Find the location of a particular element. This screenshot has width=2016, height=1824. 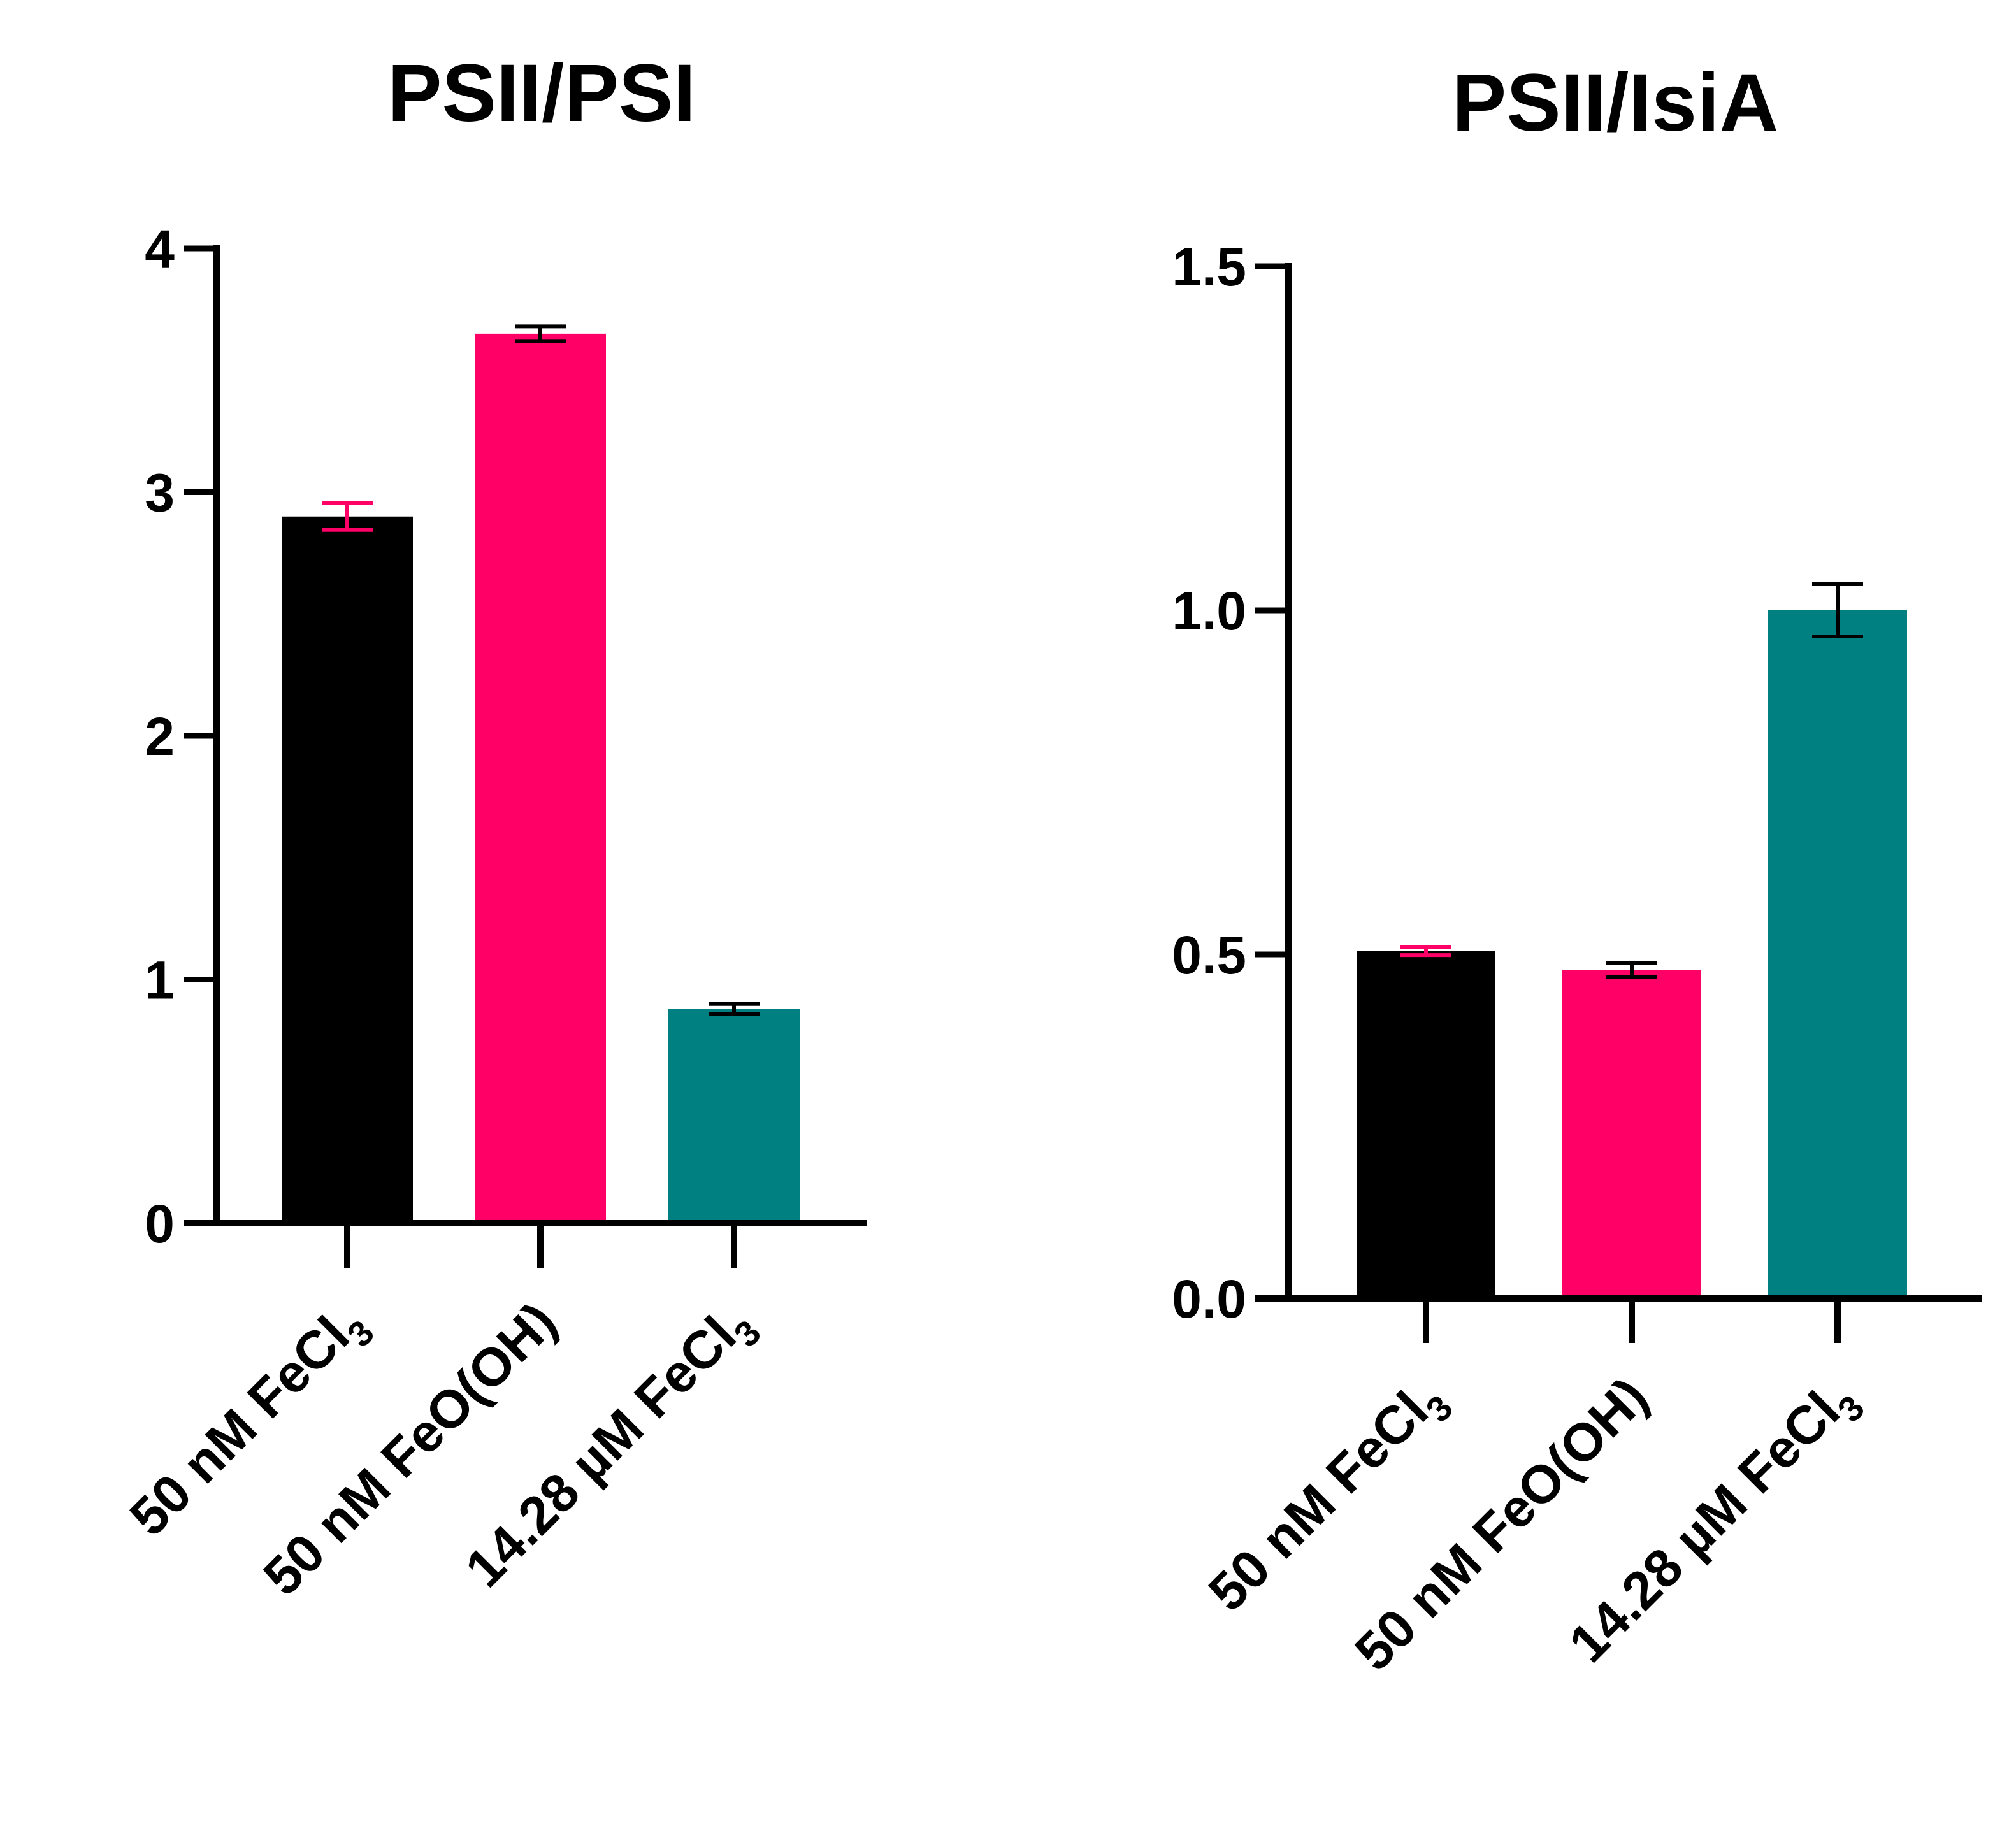

y-tick-label: 1.0 is located at coordinates (1209, 611).